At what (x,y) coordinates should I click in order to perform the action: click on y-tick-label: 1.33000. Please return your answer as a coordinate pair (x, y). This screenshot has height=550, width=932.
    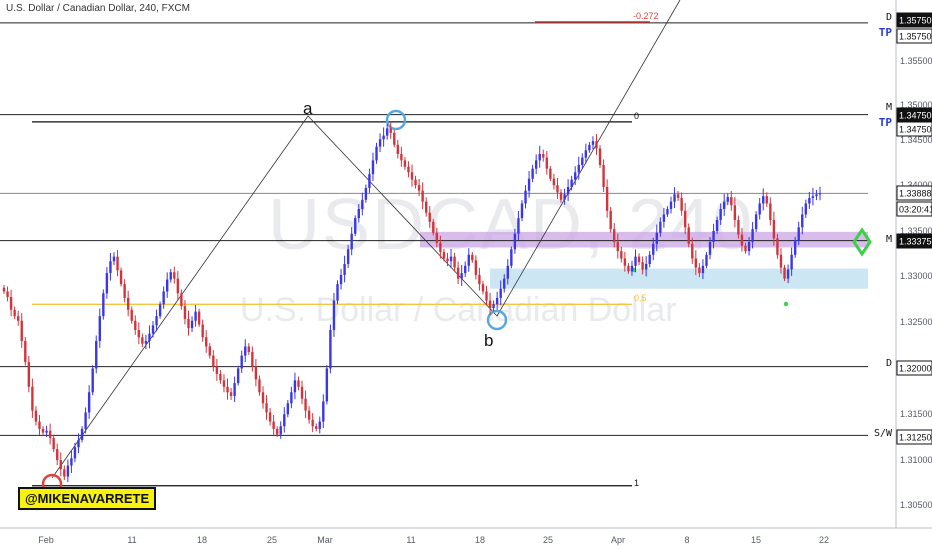
    Looking at the image, I should click on (916, 276).